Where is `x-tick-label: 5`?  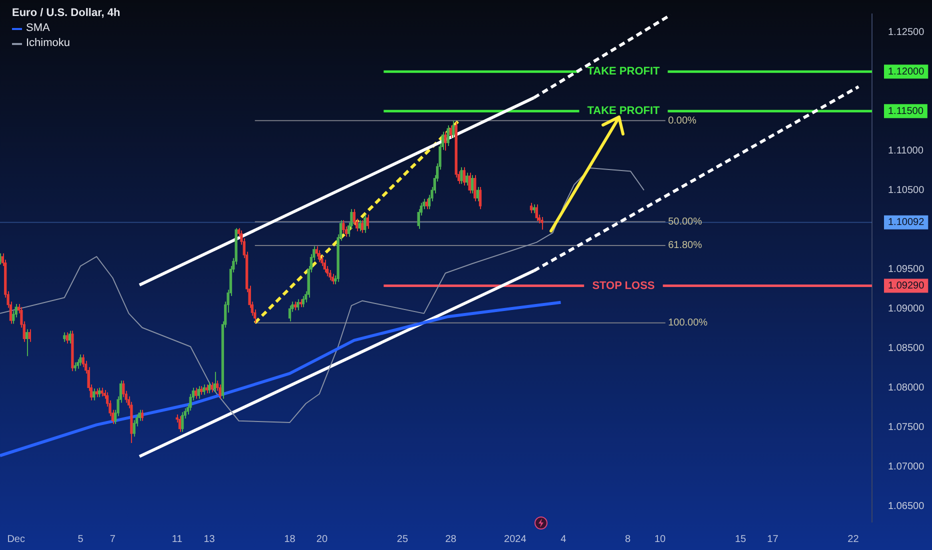
x-tick-label: 5 is located at coordinates (81, 539).